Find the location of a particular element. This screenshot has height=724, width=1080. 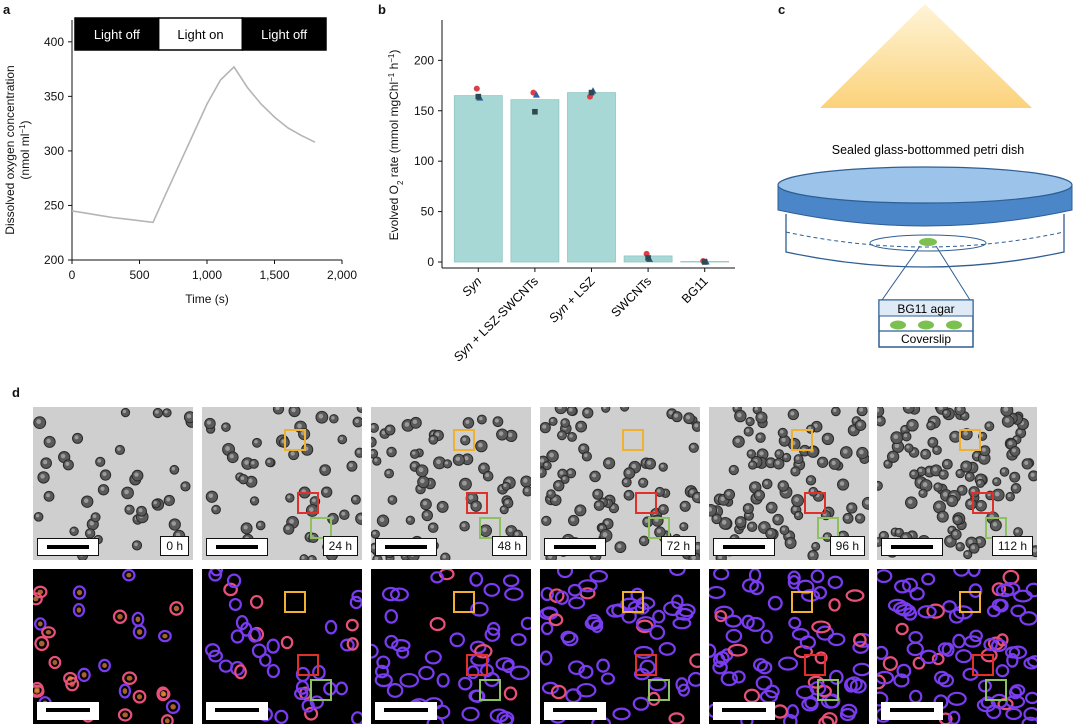

panel-label-b: b is located at coordinates (382, 9).